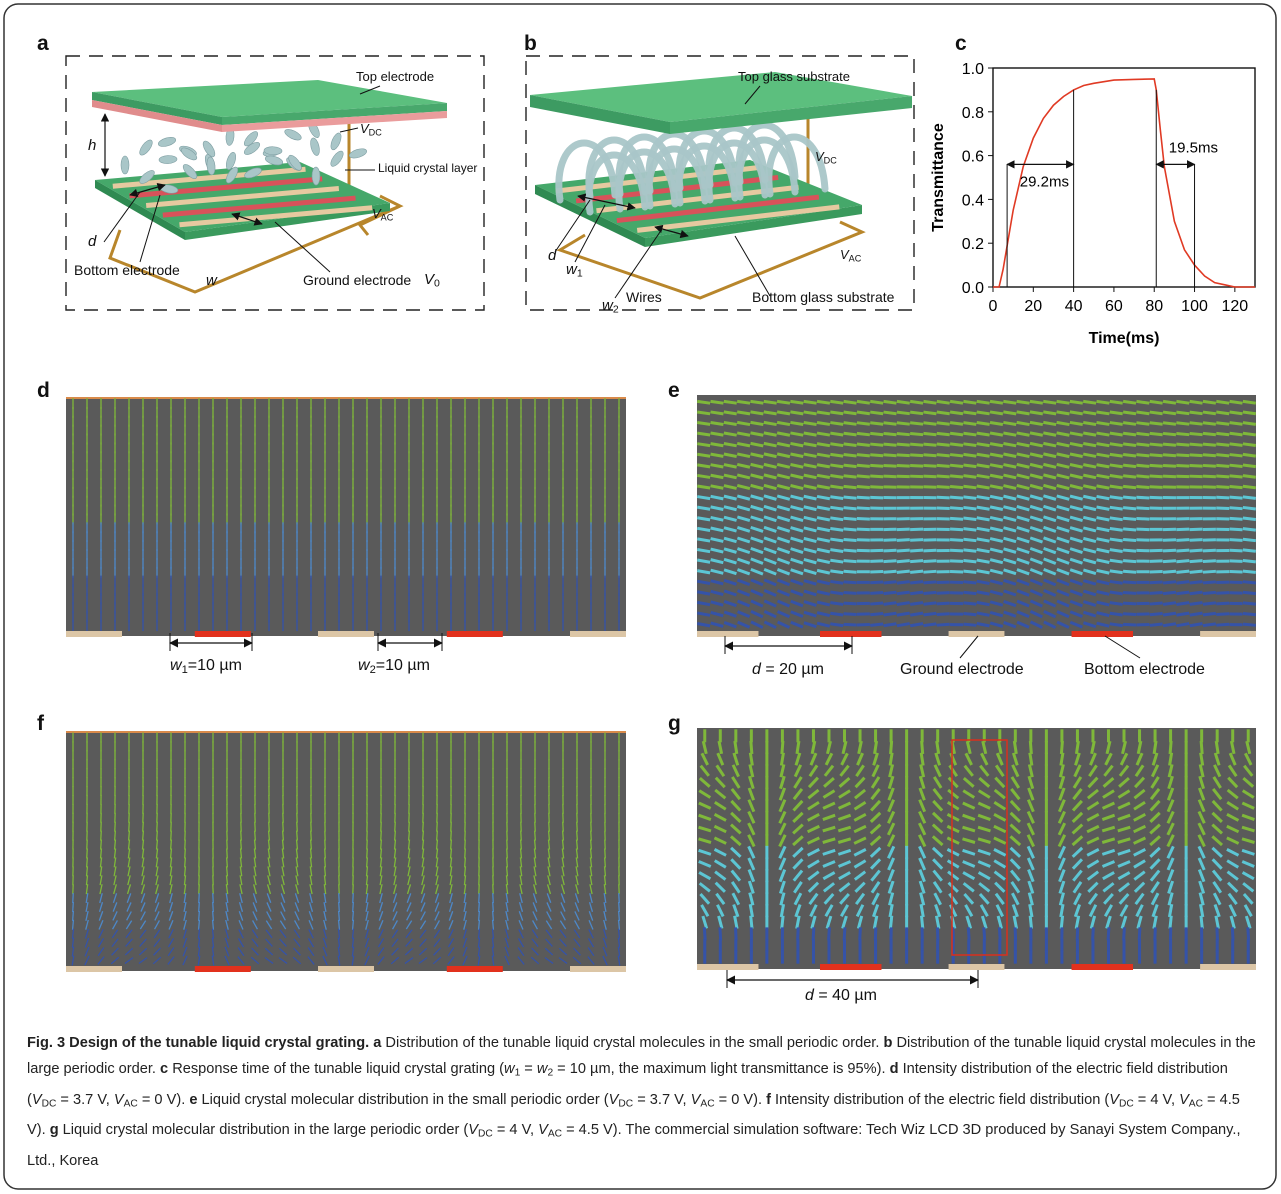 This screenshot has height=1194, width=1281. I want to click on text-run: DC, so click(375, 132).